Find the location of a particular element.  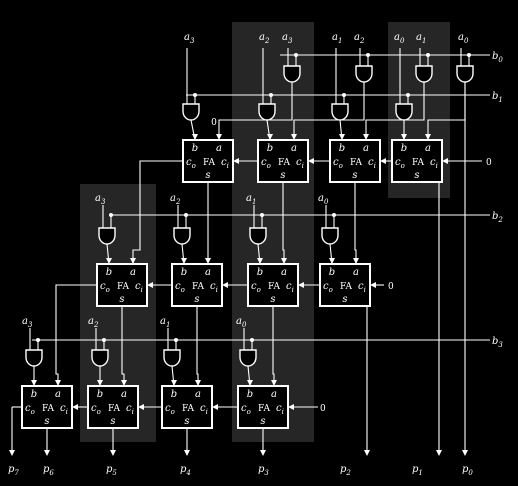

label-top-a0: a3 is located at coordinates (189, 38).